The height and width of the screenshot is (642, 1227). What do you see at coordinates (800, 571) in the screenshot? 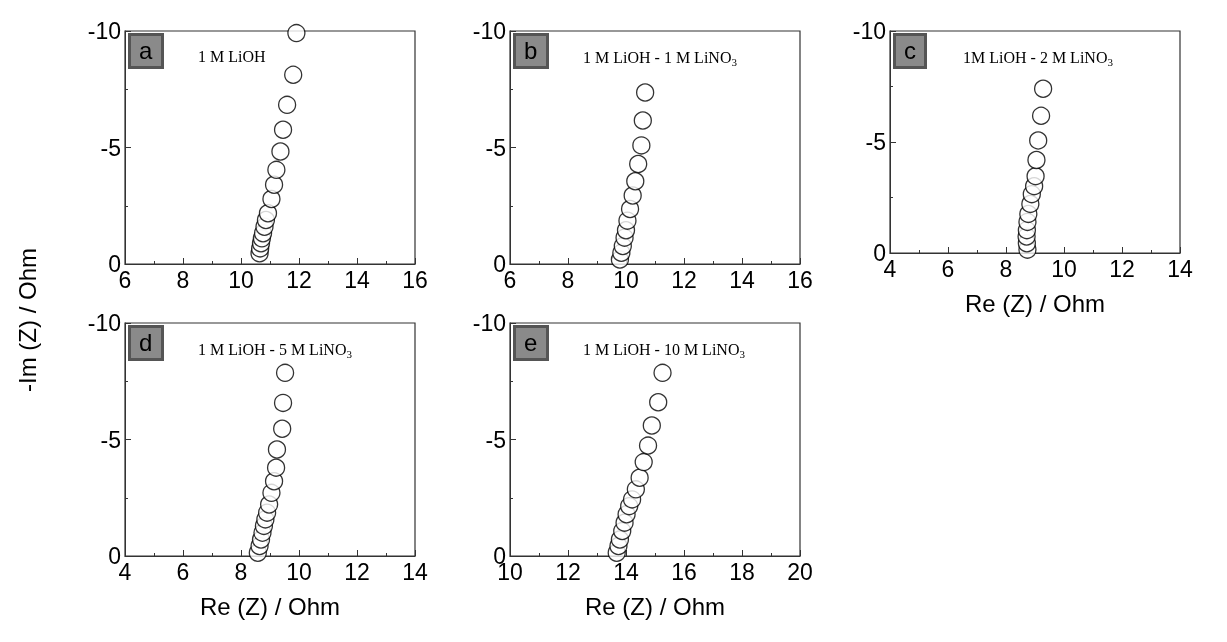
I see `x-tick-label: 20` at bounding box center [800, 571].